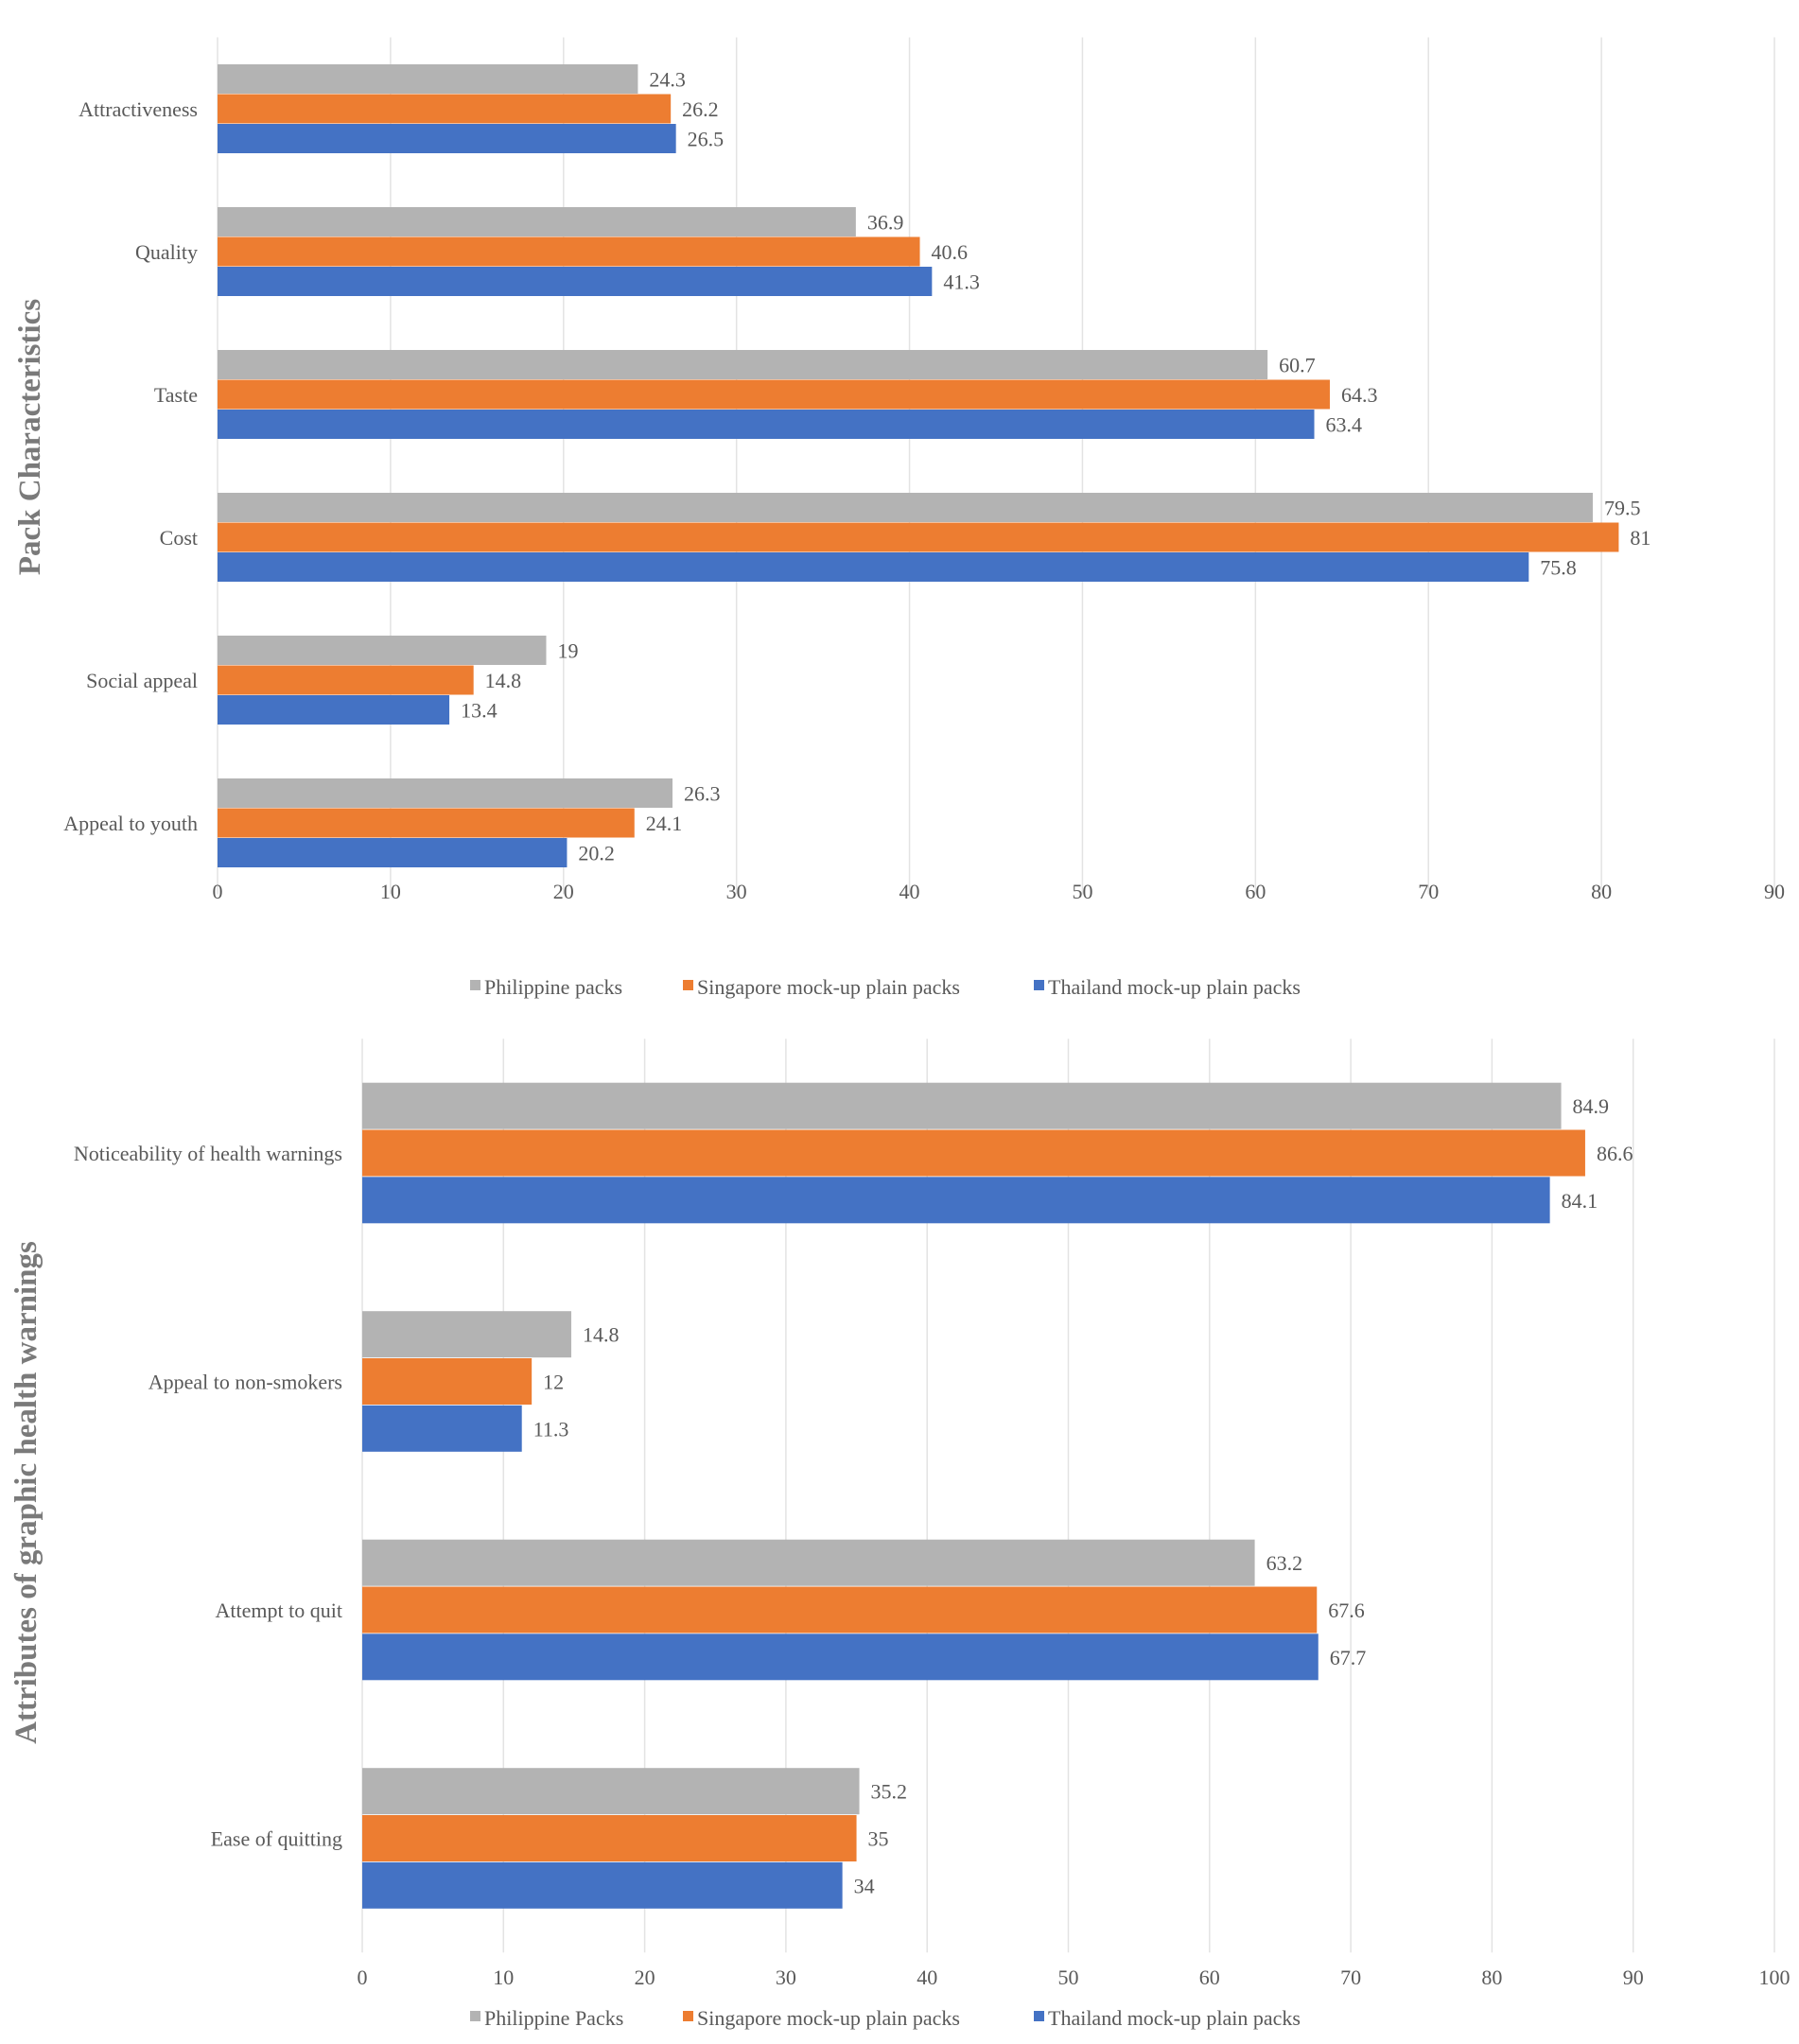 This screenshot has height=2044, width=1799. I want to click on data-label: 64.3, so click(1359, 395).